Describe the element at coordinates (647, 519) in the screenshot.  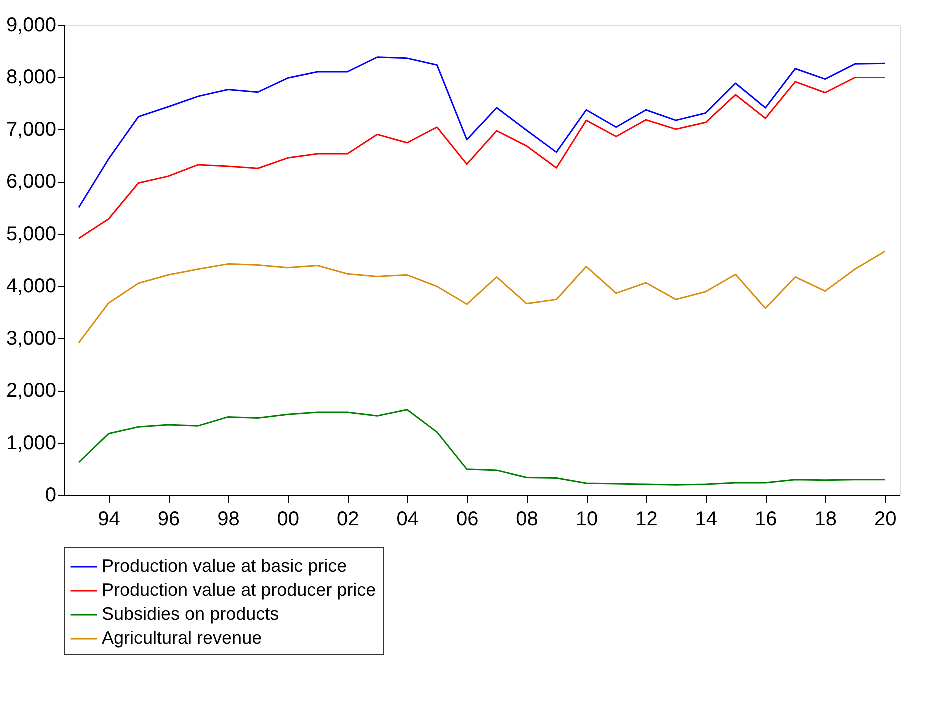
I see `x-tick-label: 12` at that location.